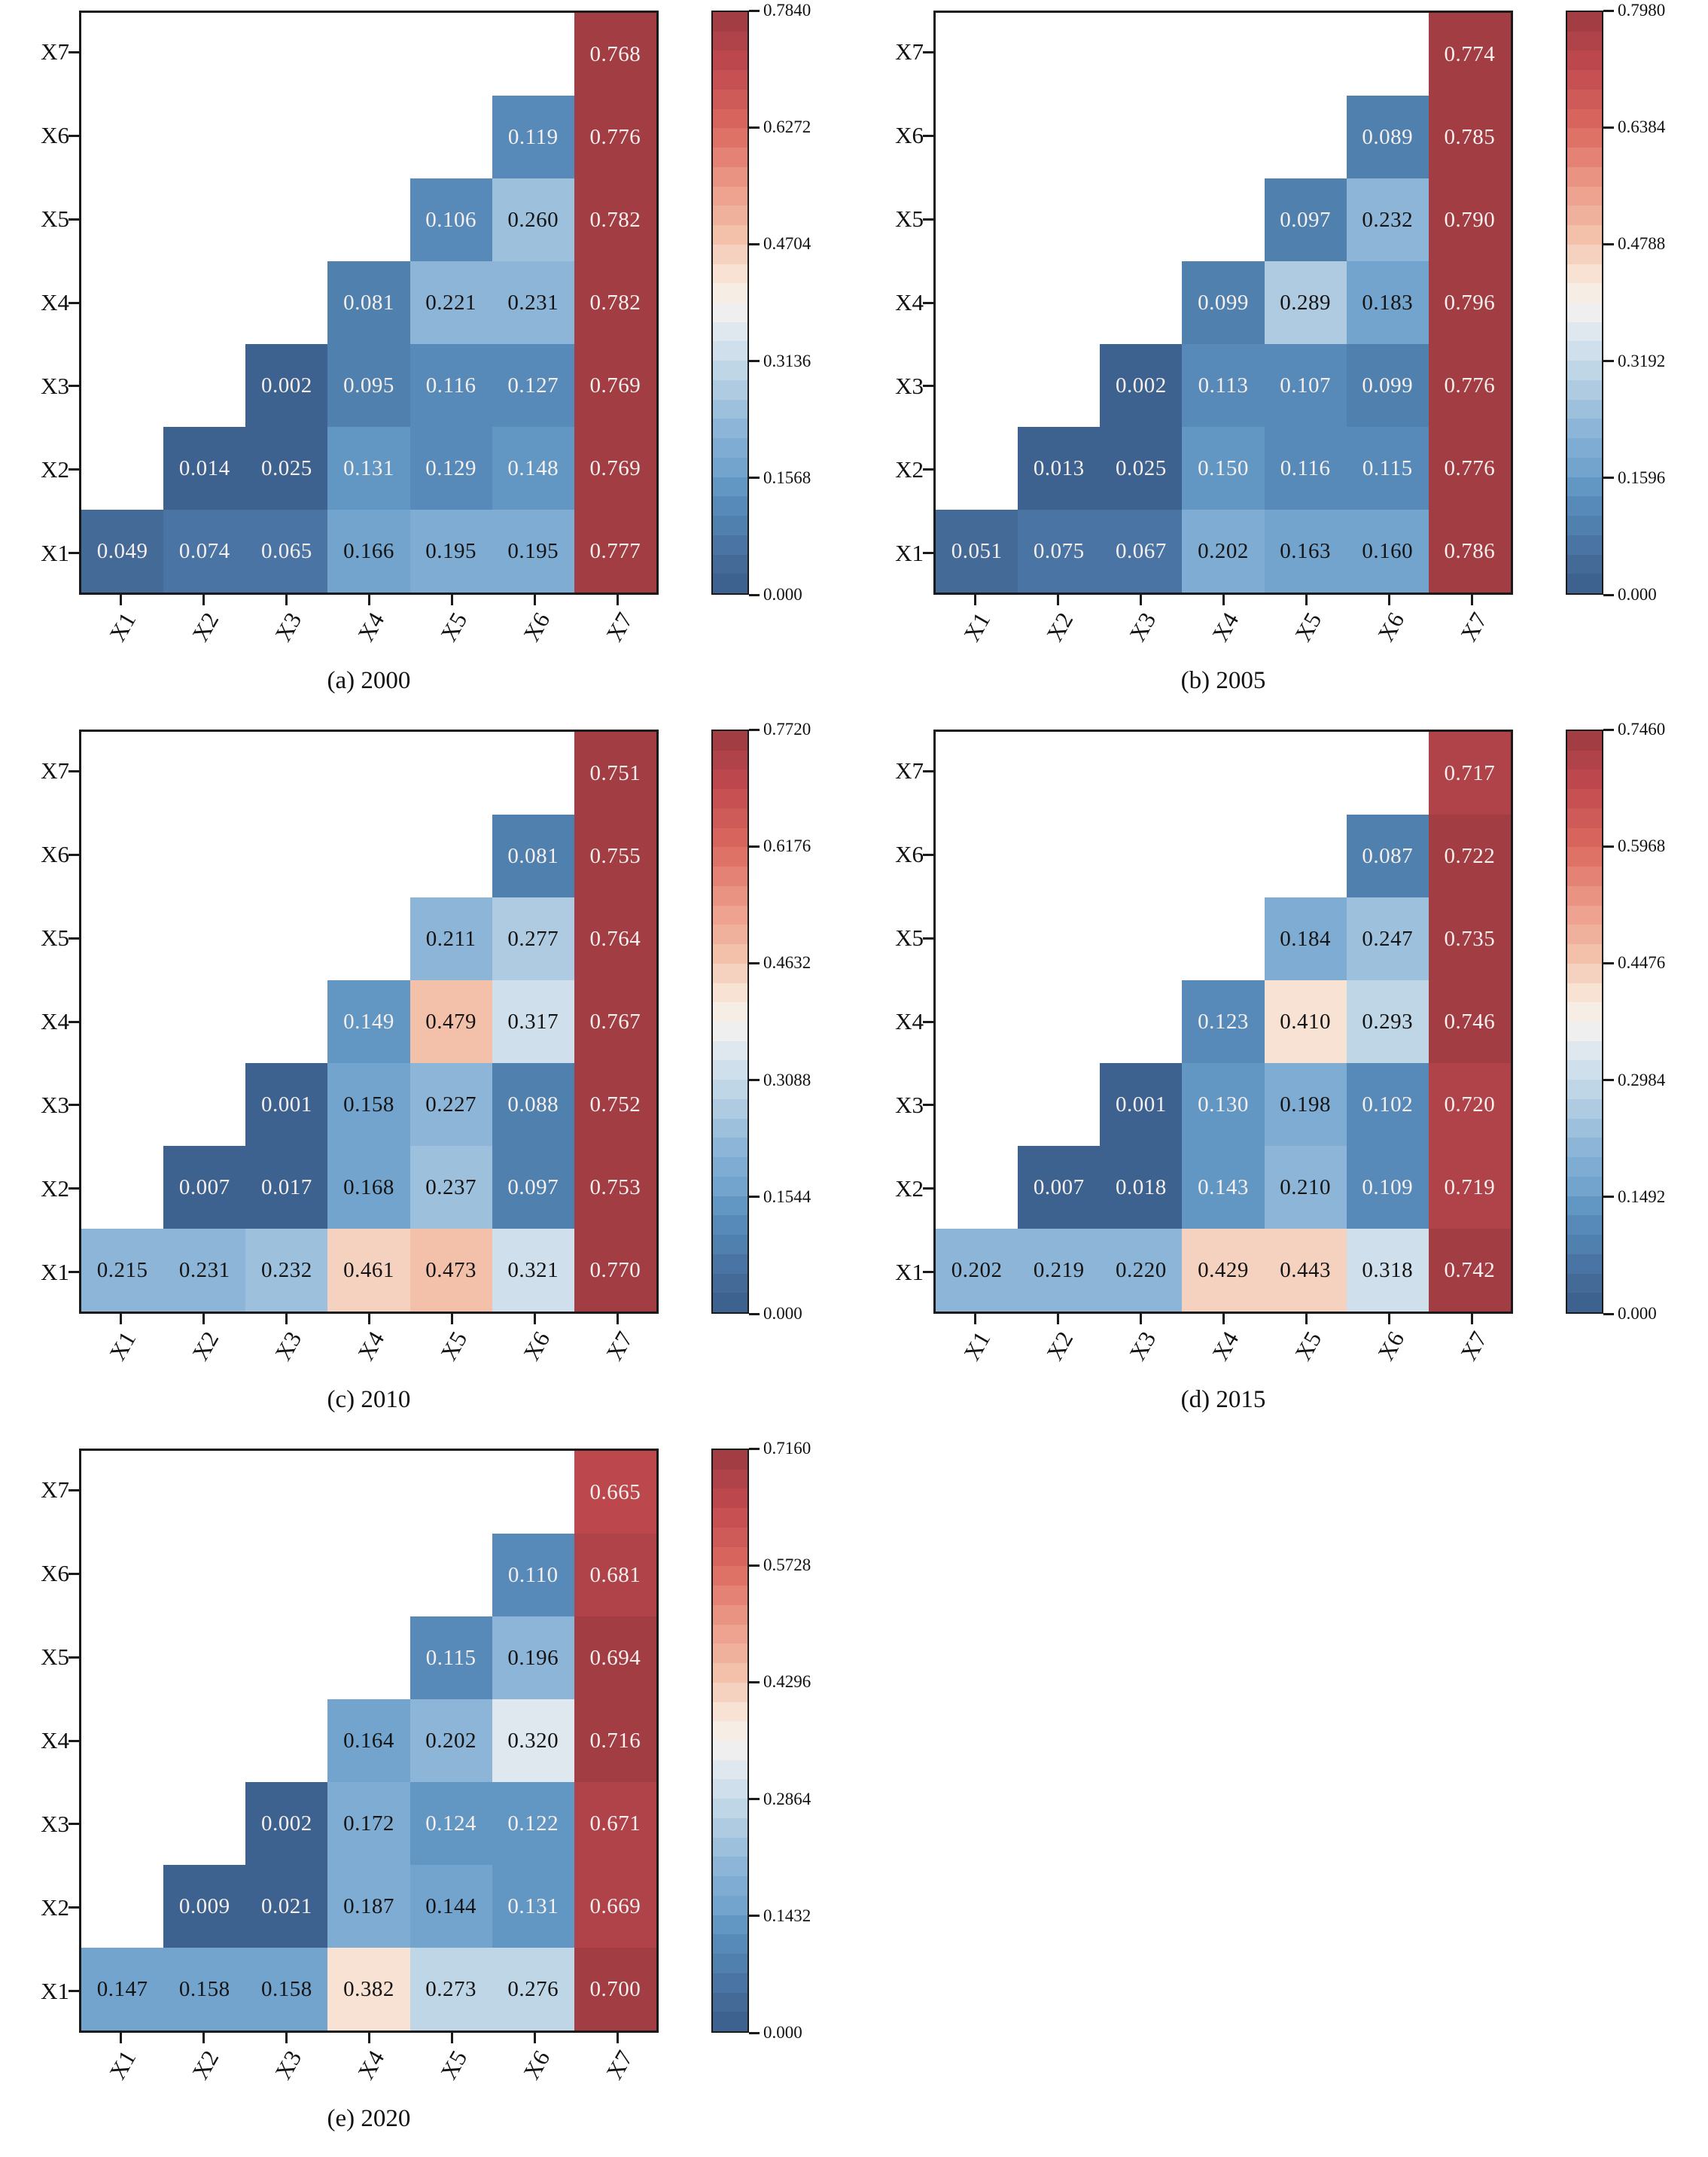 This screenshot has width=1708, height=2157. I want to click on heatmap-cell: 0.289, so click(1305, 303).